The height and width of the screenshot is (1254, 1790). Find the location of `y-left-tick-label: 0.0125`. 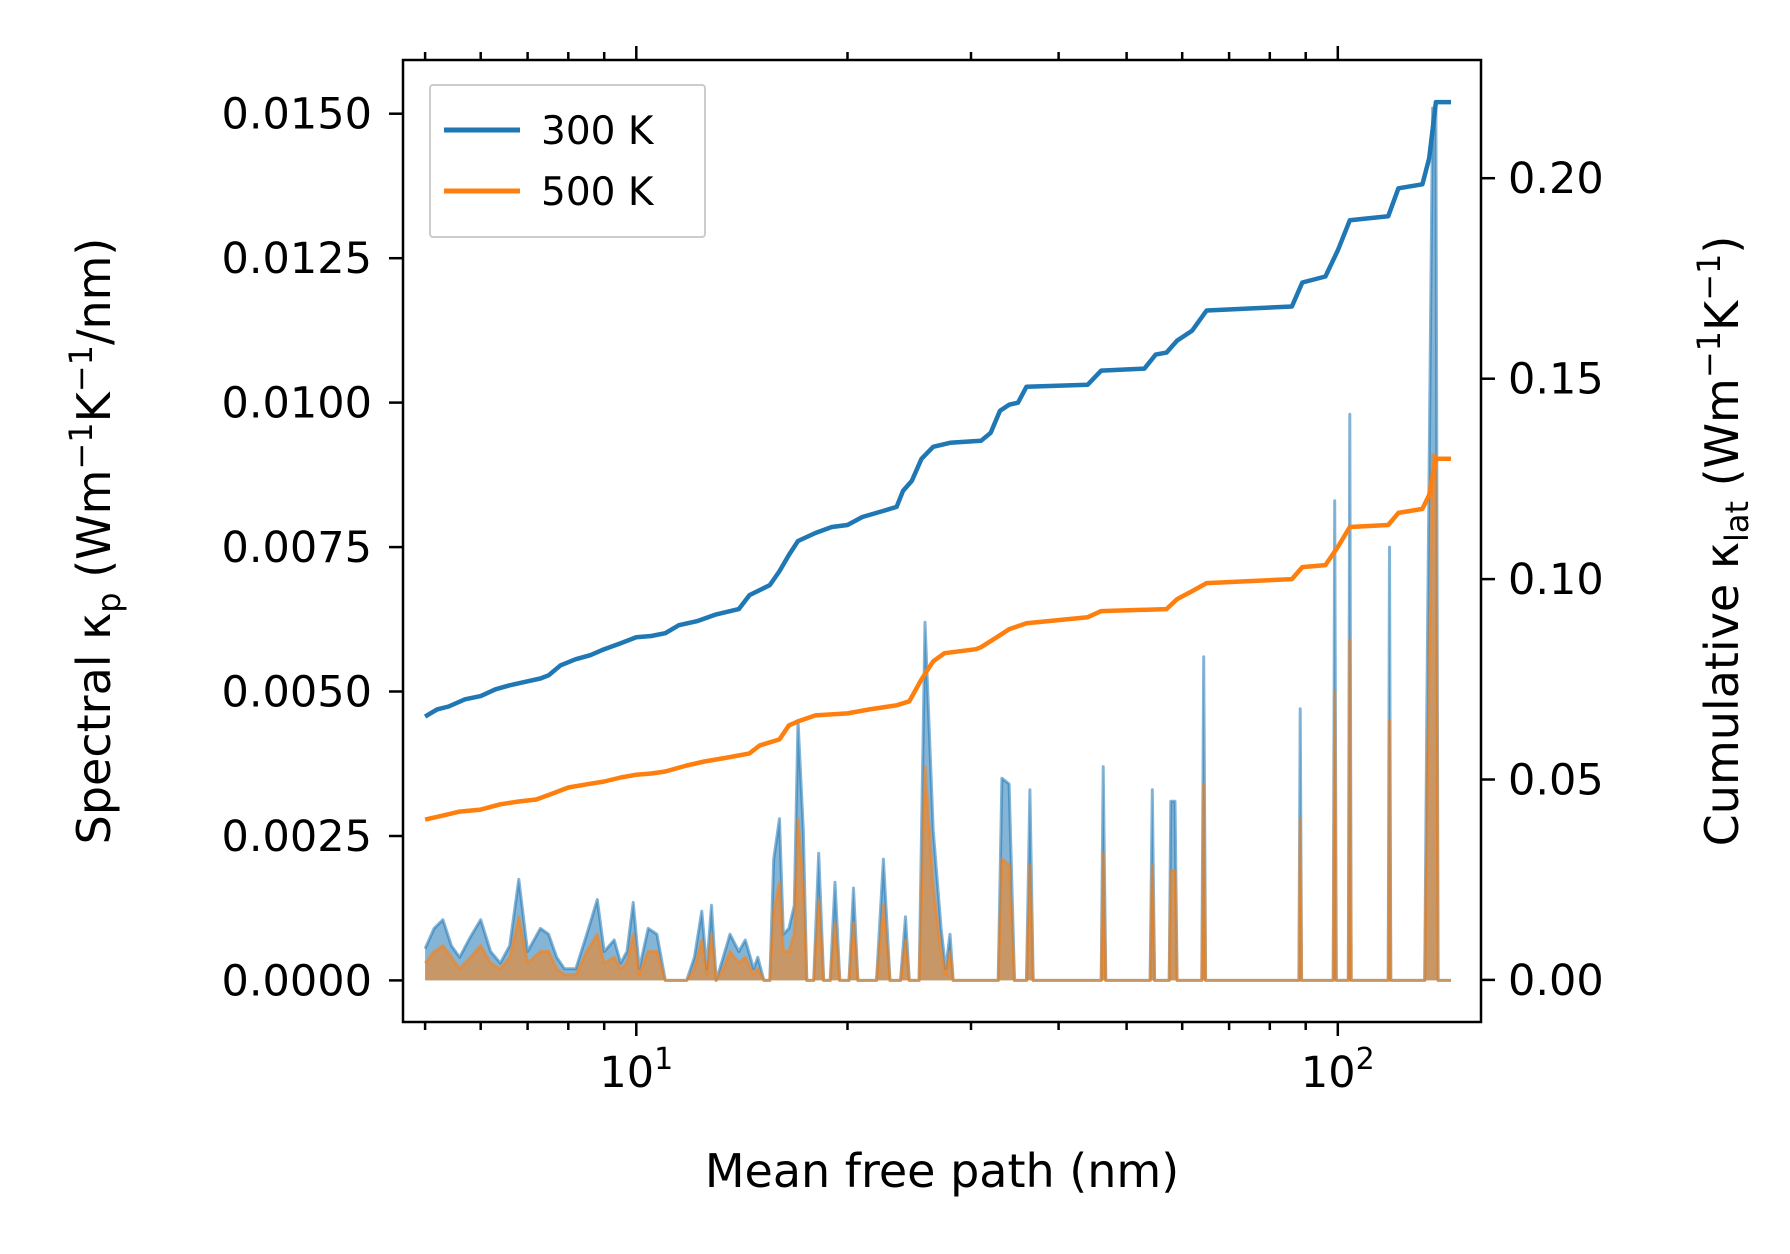

y-left-tick-label: 0.0125 is located at coordinates (297, 259).